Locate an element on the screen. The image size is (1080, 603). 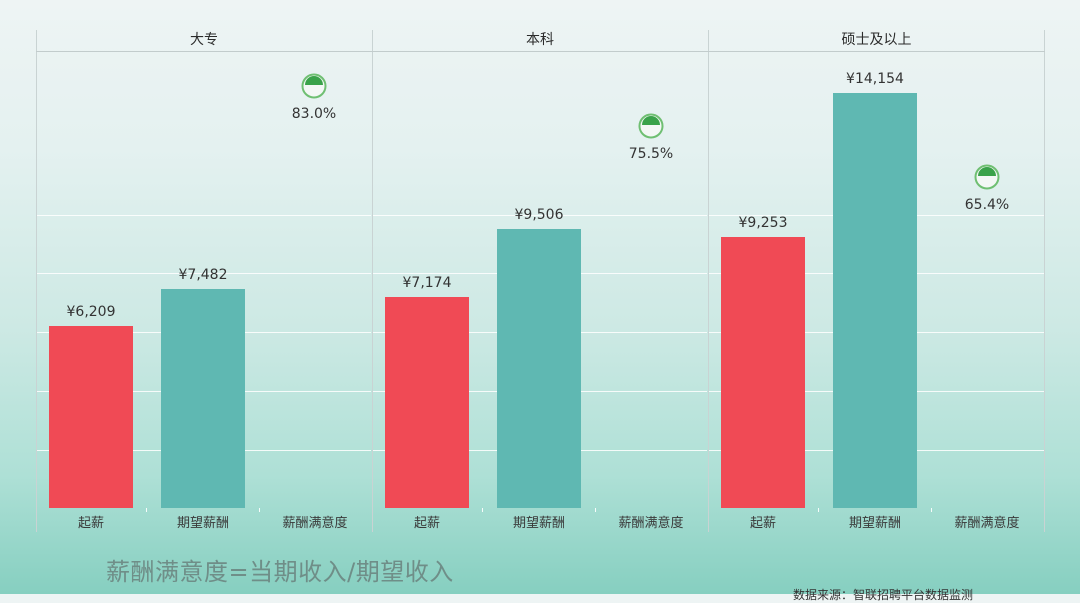
expected-salary-label: ¥9,506 is located at coordinates (539, 215).